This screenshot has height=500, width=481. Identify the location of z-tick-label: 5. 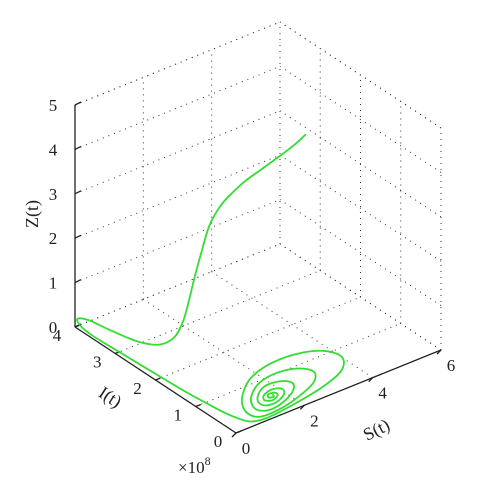
(53, 105).